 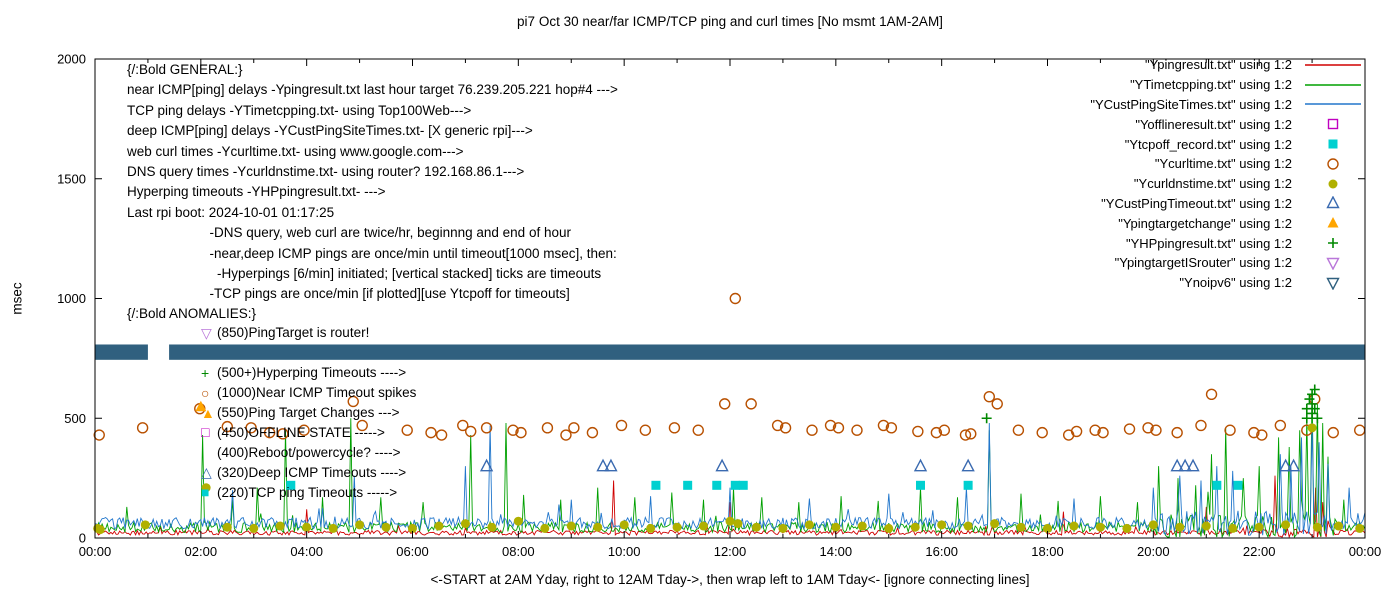 What do you see at coordinates (1333, 263) in the screenshot?
I see `legend-sample-triangle-down-open` at bounding box center [1333, 263].